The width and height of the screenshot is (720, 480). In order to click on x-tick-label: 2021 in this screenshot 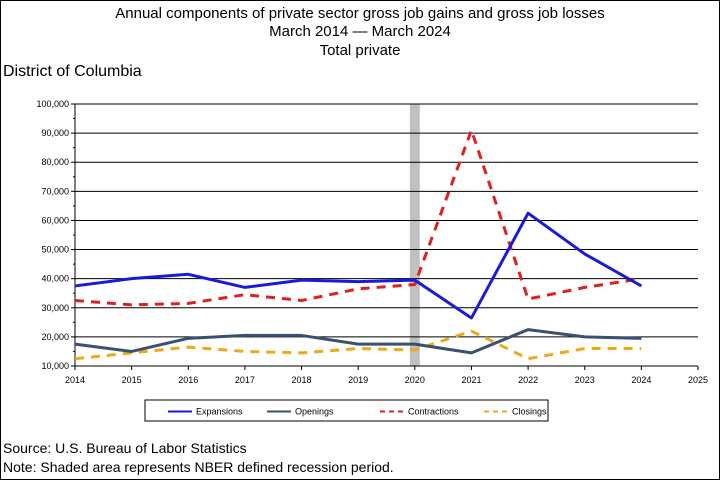, I will do `click(471, 380)`.